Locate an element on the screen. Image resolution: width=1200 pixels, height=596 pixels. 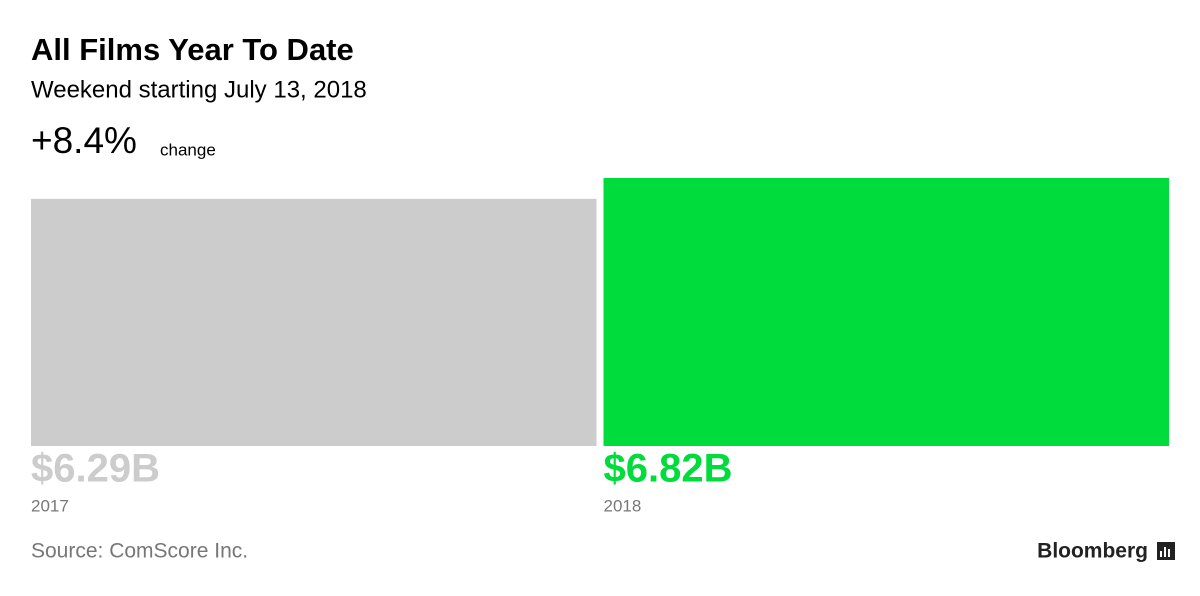
value-label: $6.82B is located at coordinates (668, 469).